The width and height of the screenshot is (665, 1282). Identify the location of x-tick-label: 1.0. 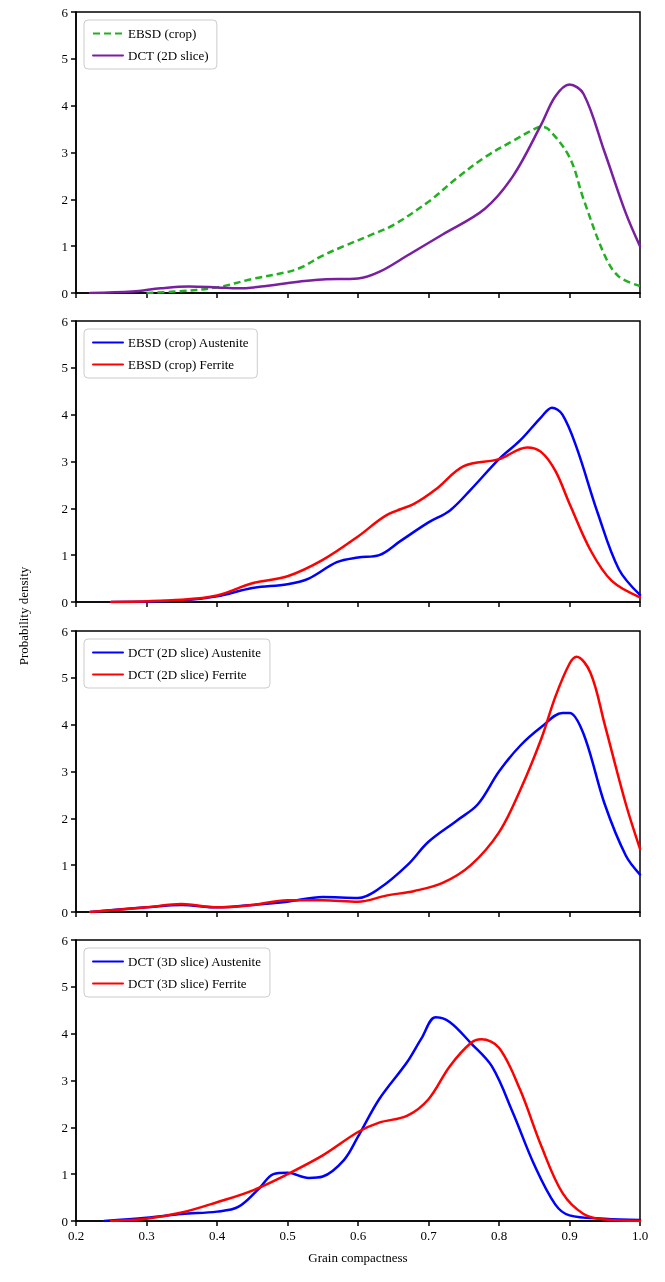
(640, 1235).